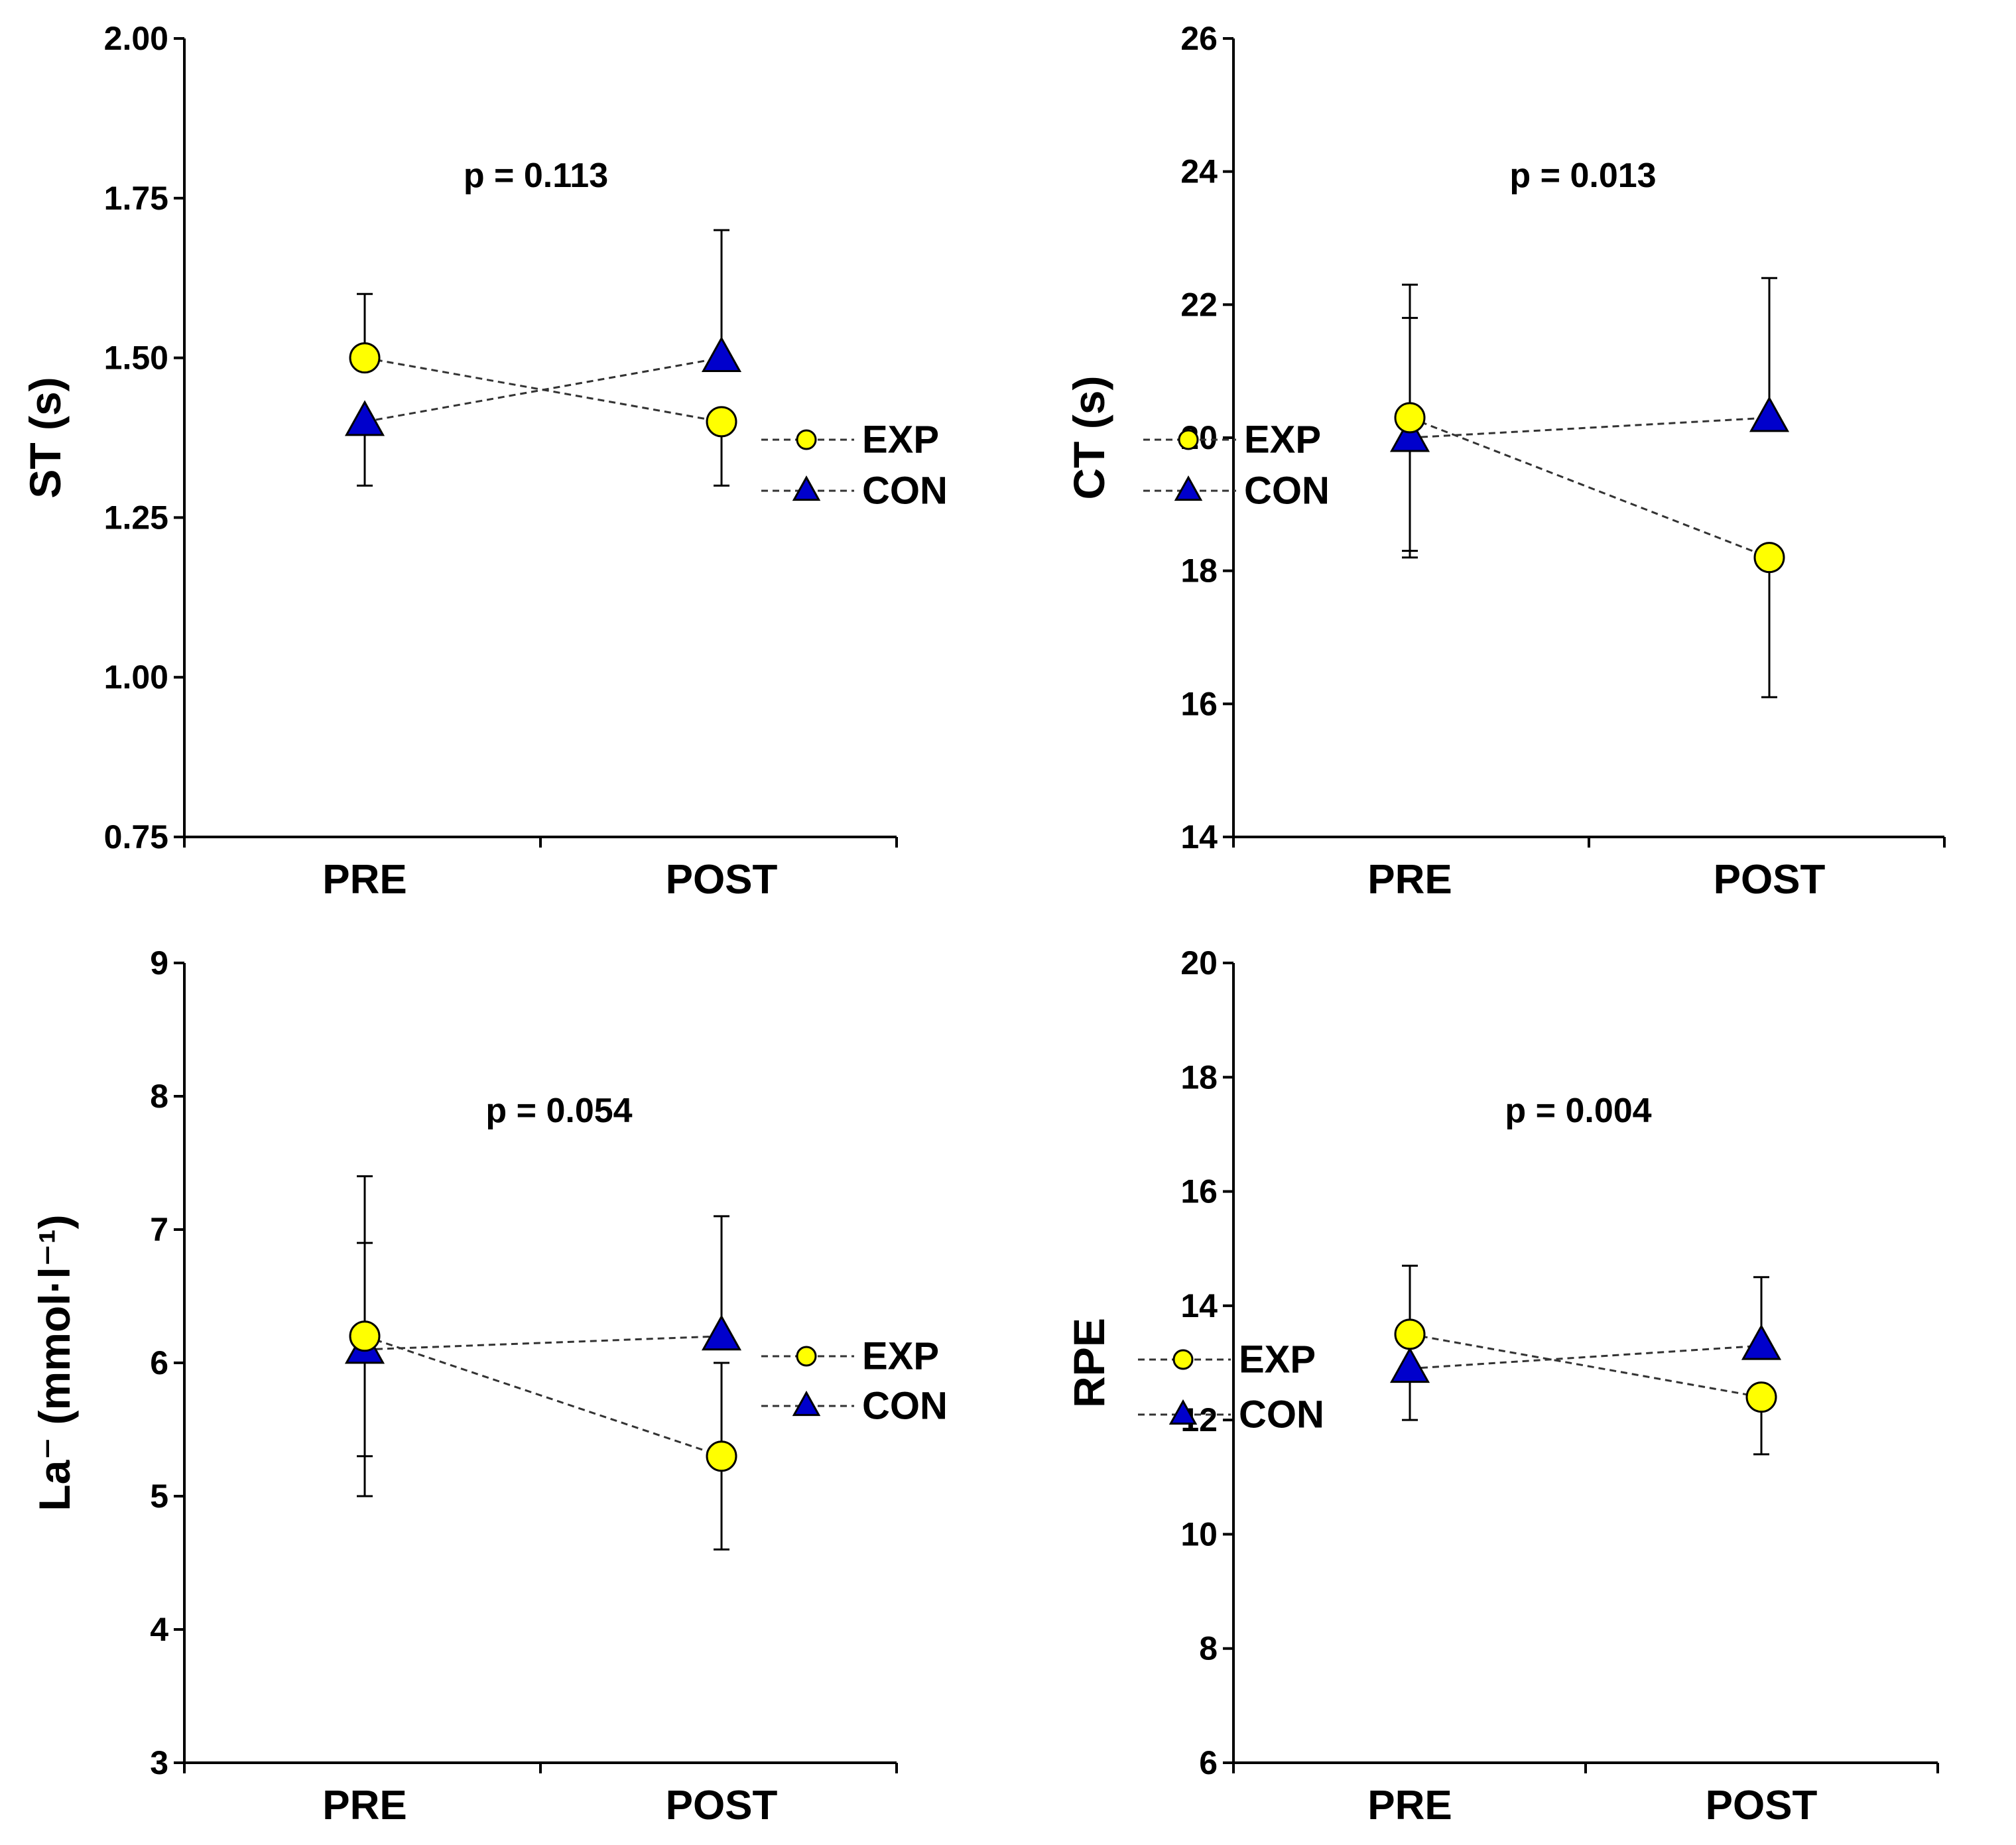 This screenshot has width=2016, height=1845. What do you see at coordinates (136, 517) in the screenshot?
I see `y-tick-label: 1.25` at bounding box center [136, 517].